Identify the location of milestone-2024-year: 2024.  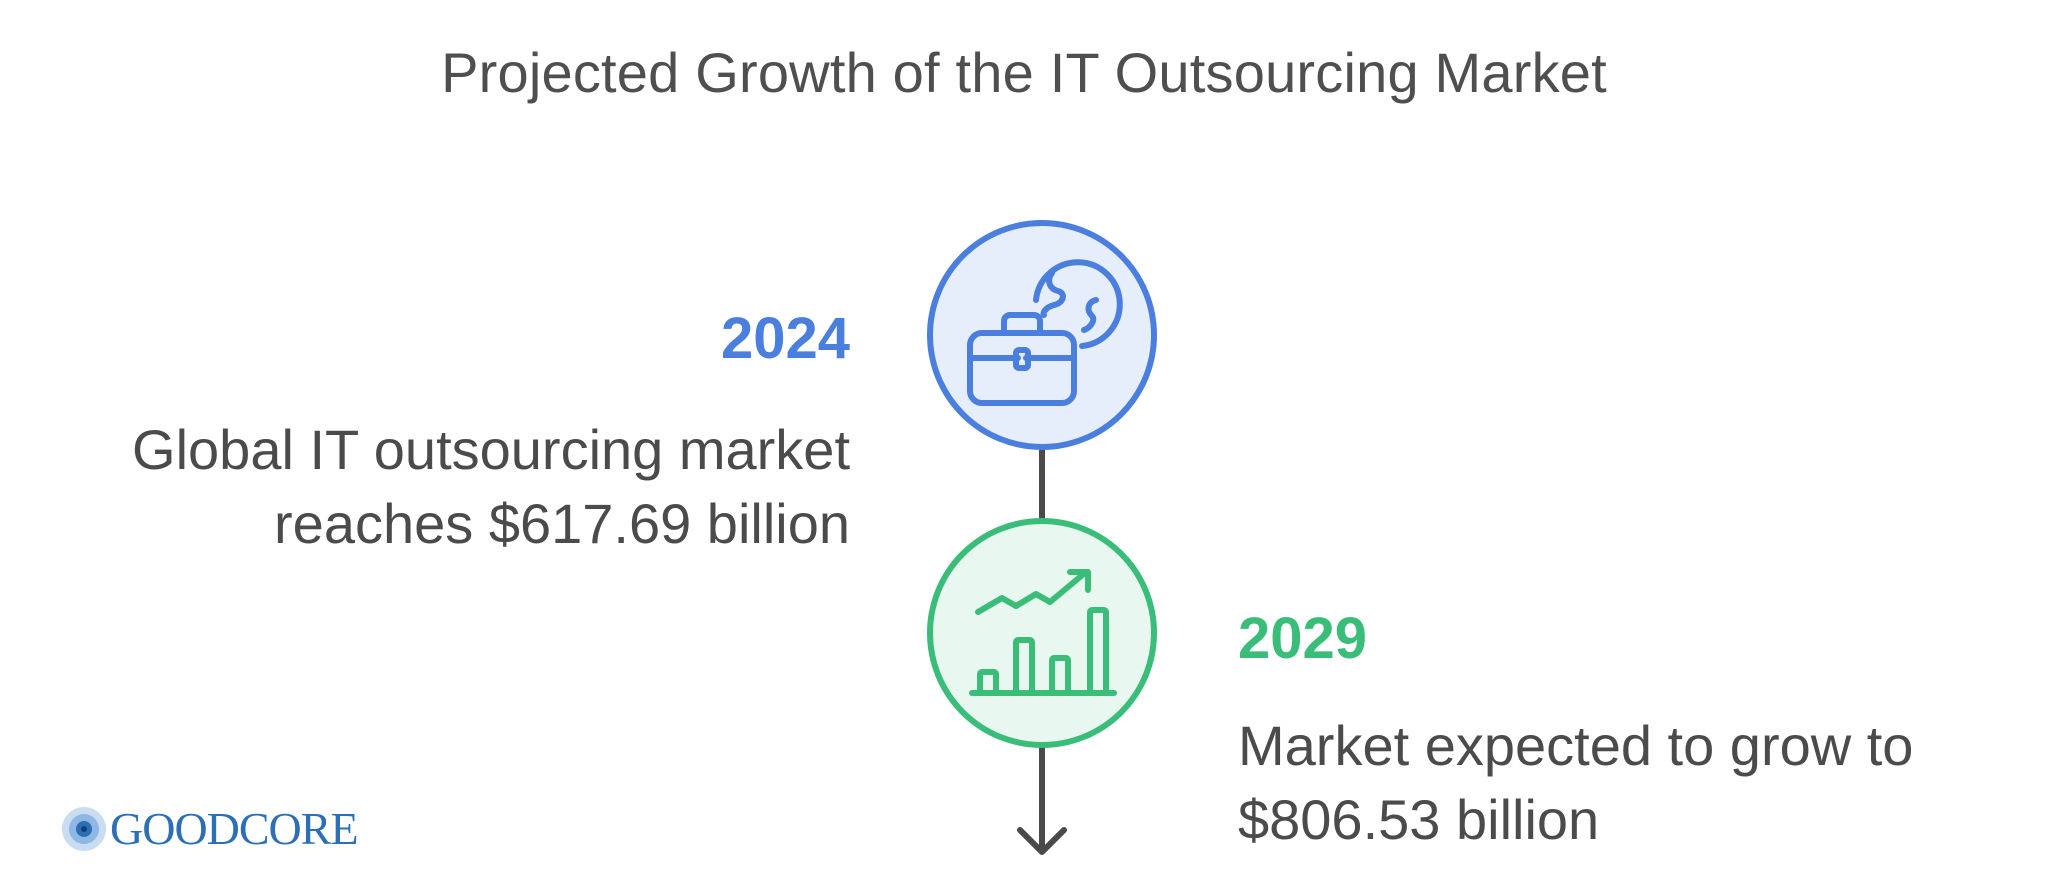
(785, 338).